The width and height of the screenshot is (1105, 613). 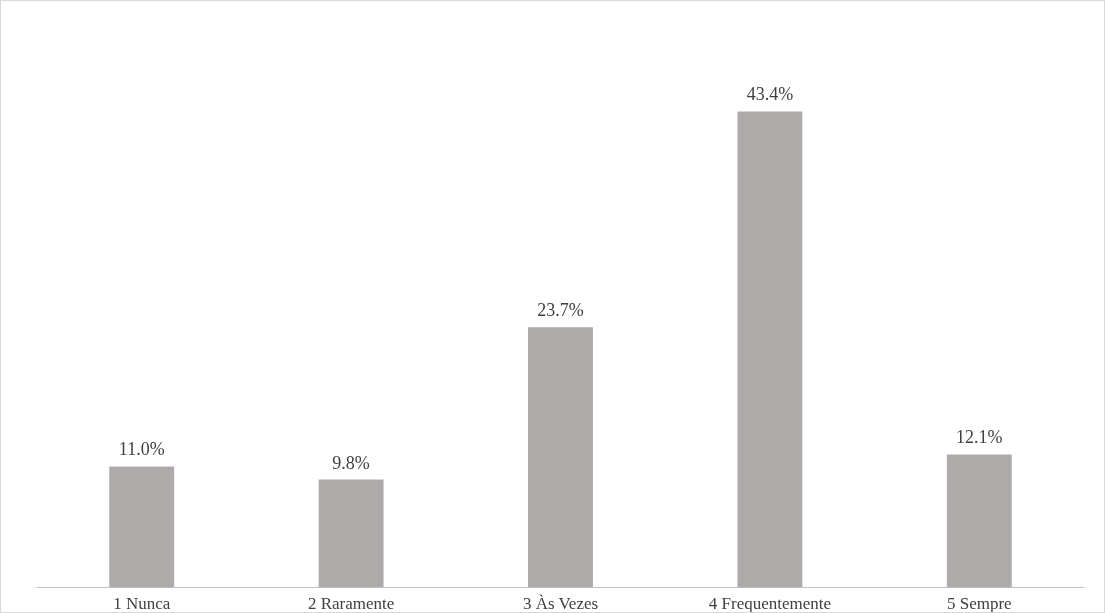 What do you see at coordinates (979, 437) in the screenshot?
I see `data-label: 12.1%` at bounding box center [979, 437].